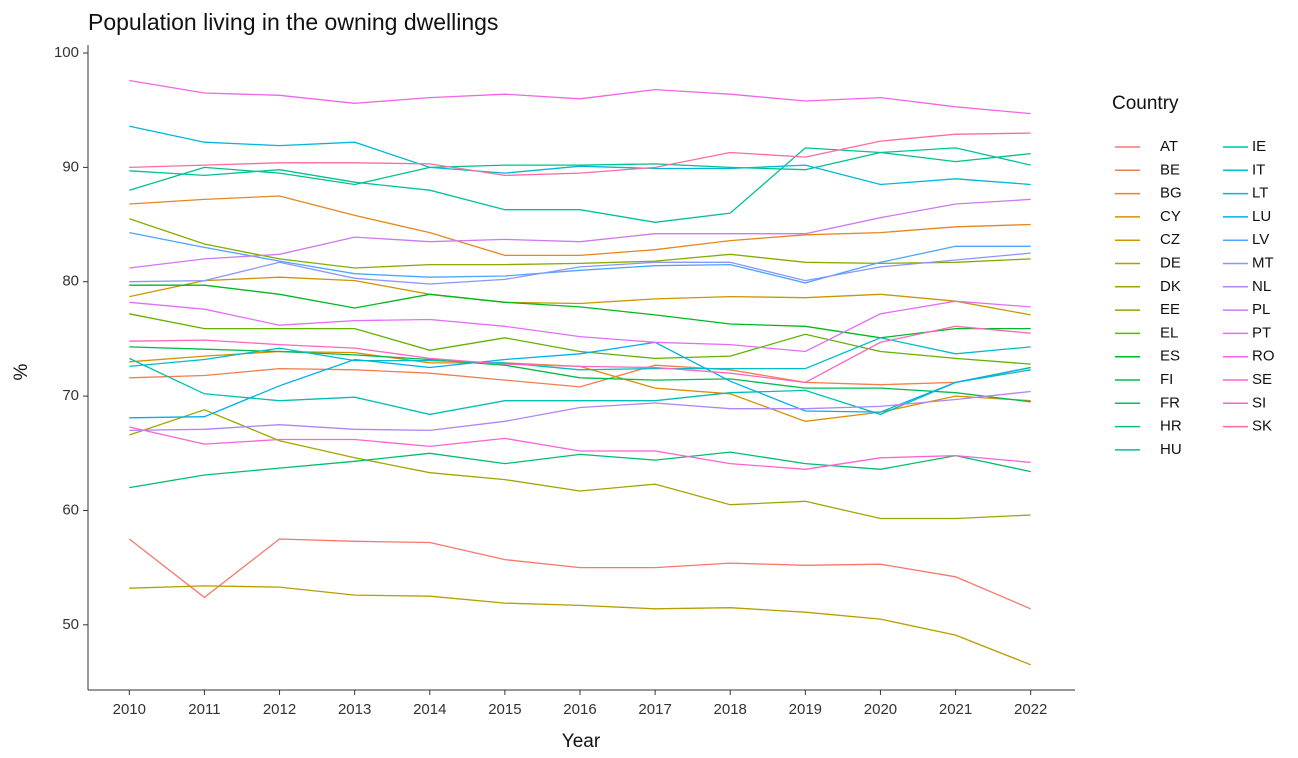  I want to click on y-tick-label: 90, so click(70, 166).